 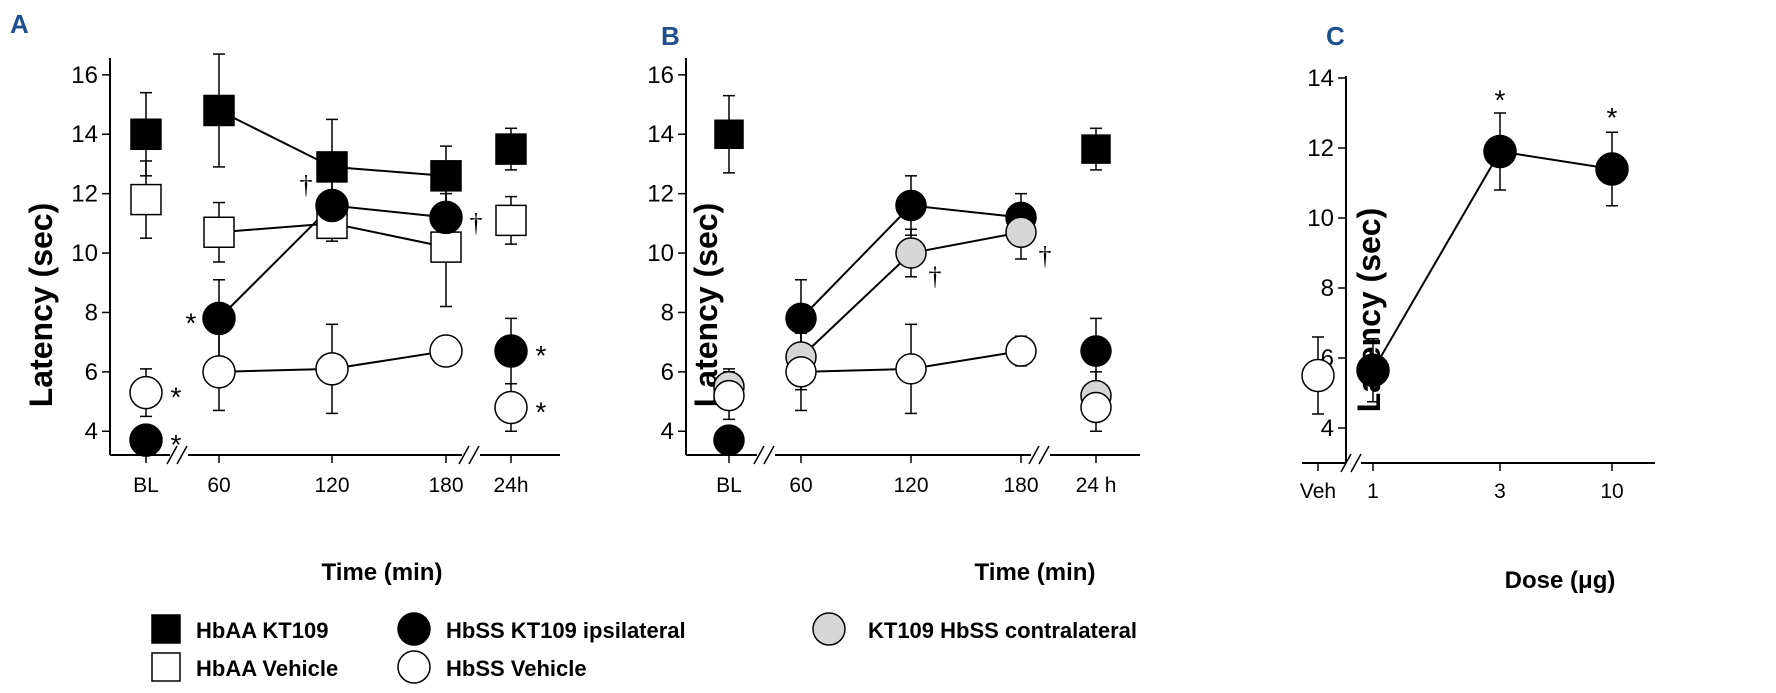 I want to click on panel-c-xtick-label: 1, so click(x=1373, y=491).